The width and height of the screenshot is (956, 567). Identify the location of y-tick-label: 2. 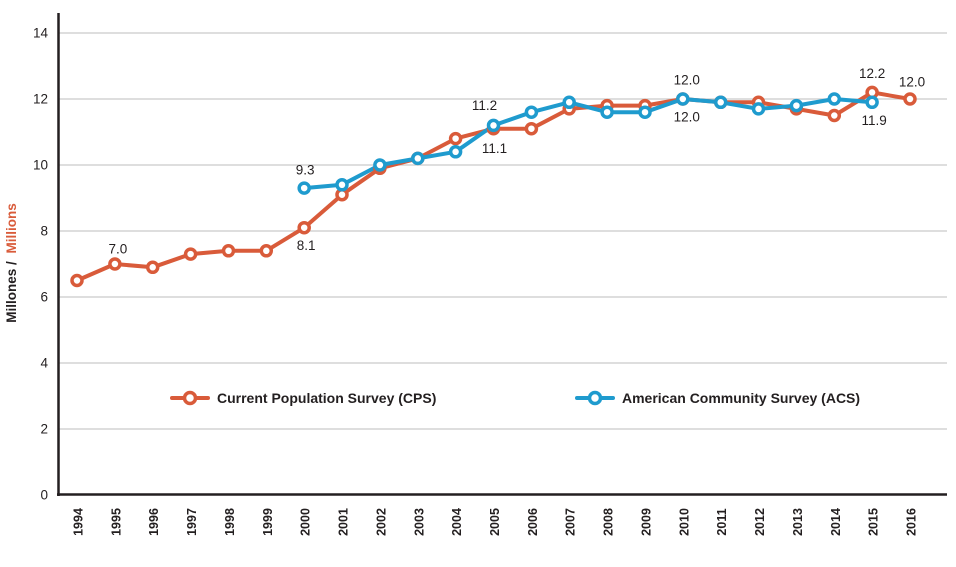
(44, 429).